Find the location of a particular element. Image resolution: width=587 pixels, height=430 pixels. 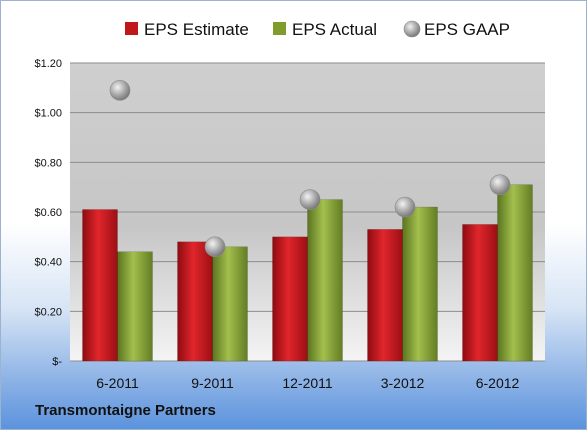

legend-label: EPS Actual is located at coordinates (334, 29).